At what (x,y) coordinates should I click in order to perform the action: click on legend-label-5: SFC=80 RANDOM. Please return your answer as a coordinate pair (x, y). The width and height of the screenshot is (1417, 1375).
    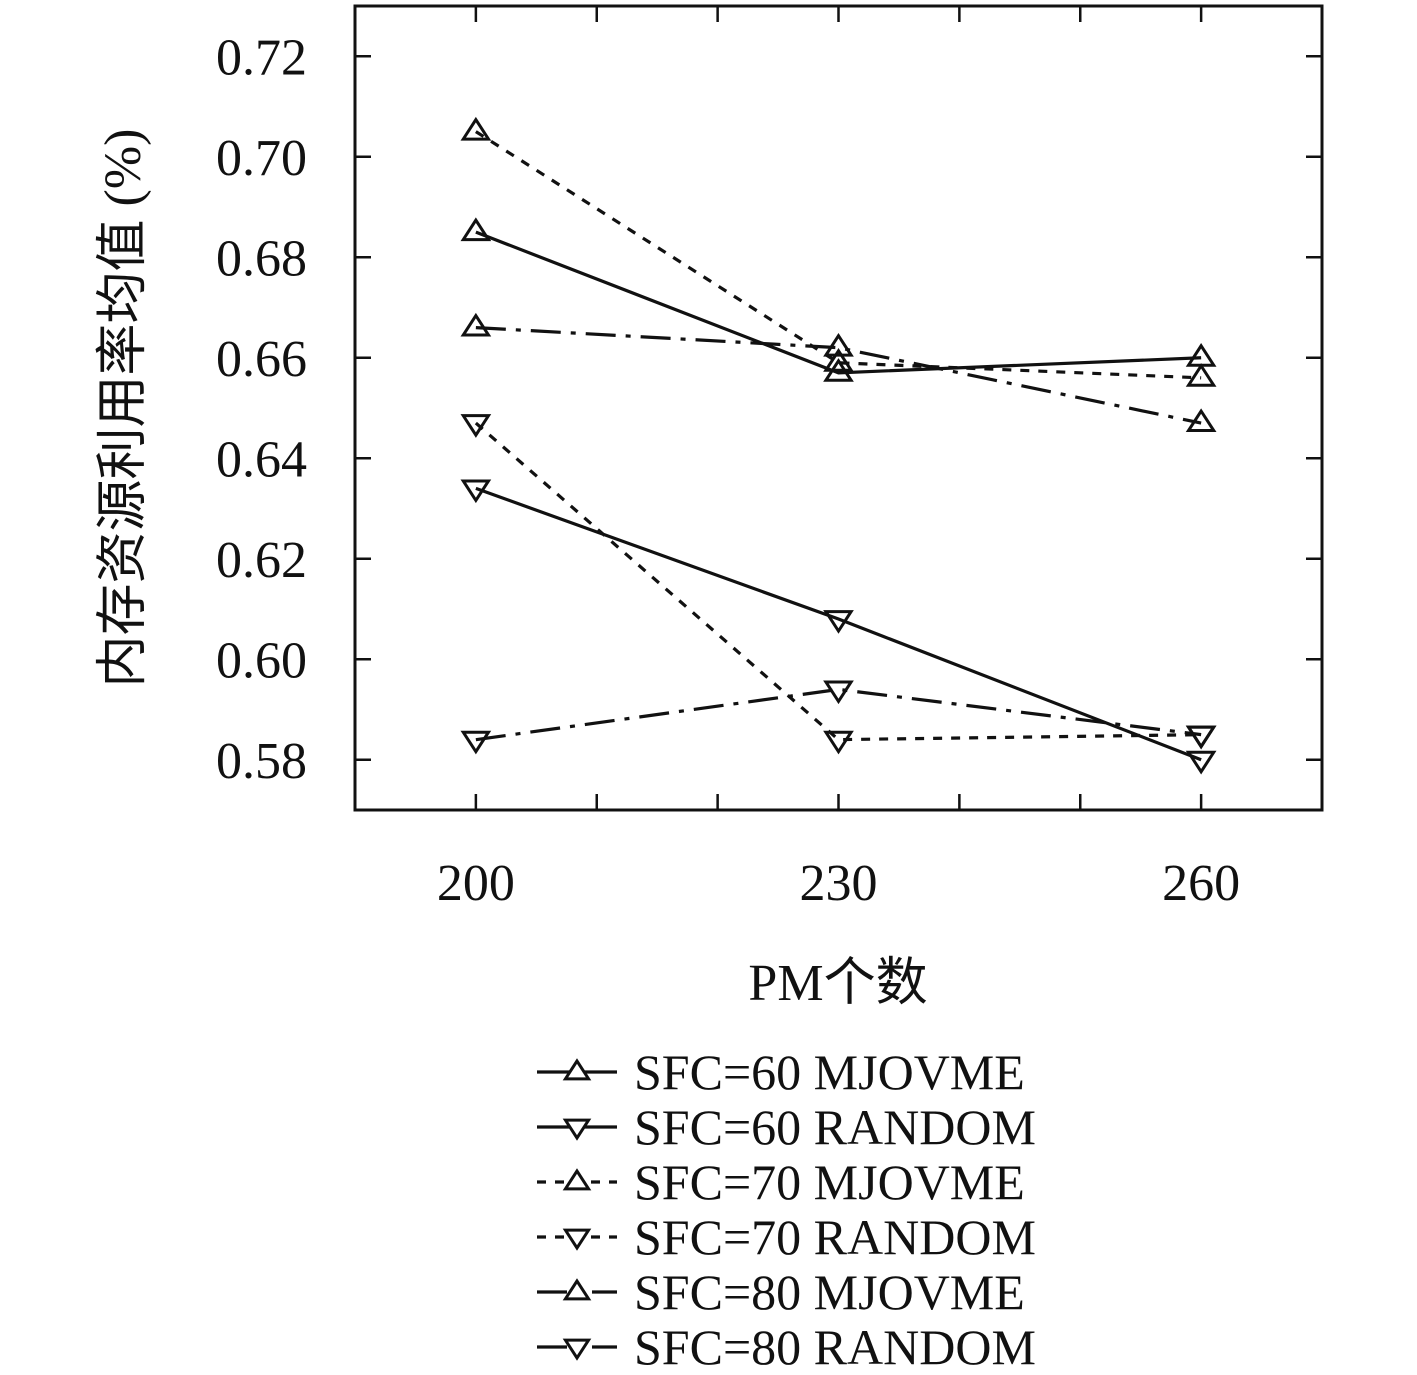
    Looking at the image, I should click on (835, 1347).